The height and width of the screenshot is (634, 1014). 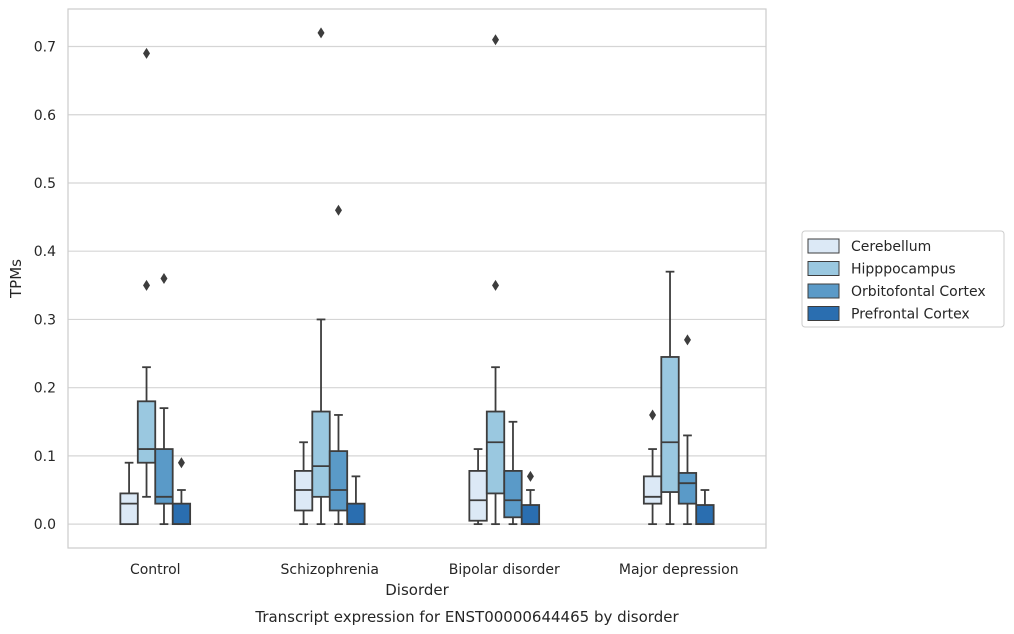 What do you see at coordinates (918, 292) in the screenshot?
I see `legend-label: Orbitofontal Cortex` at bounding box center [918, 292].